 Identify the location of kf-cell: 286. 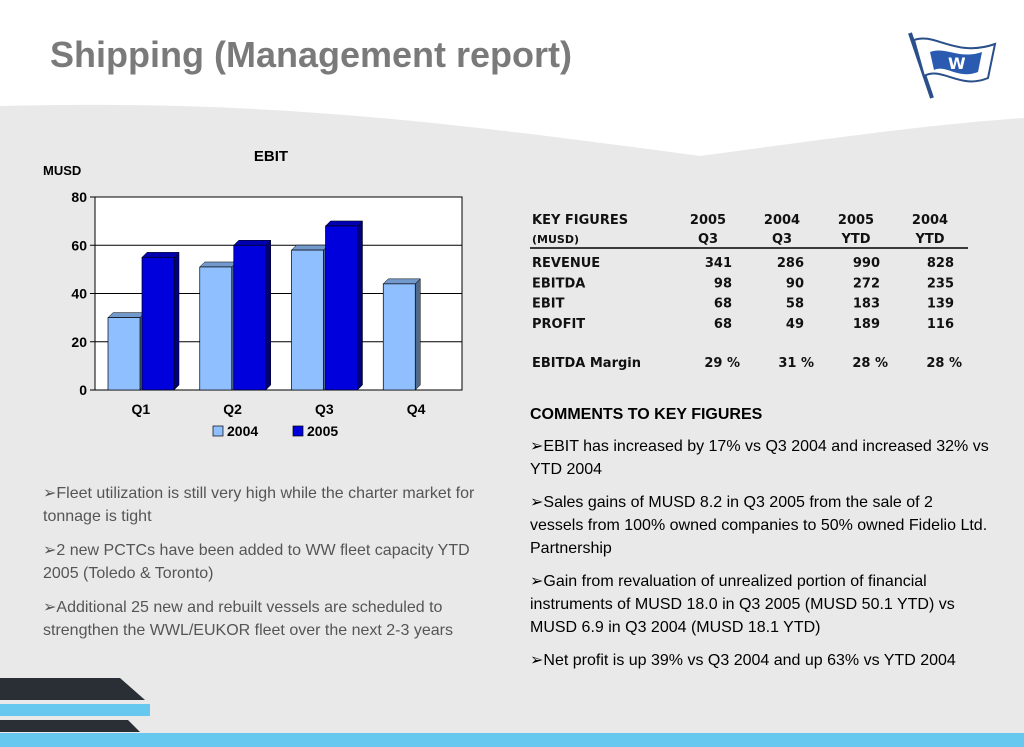
(790, 263).